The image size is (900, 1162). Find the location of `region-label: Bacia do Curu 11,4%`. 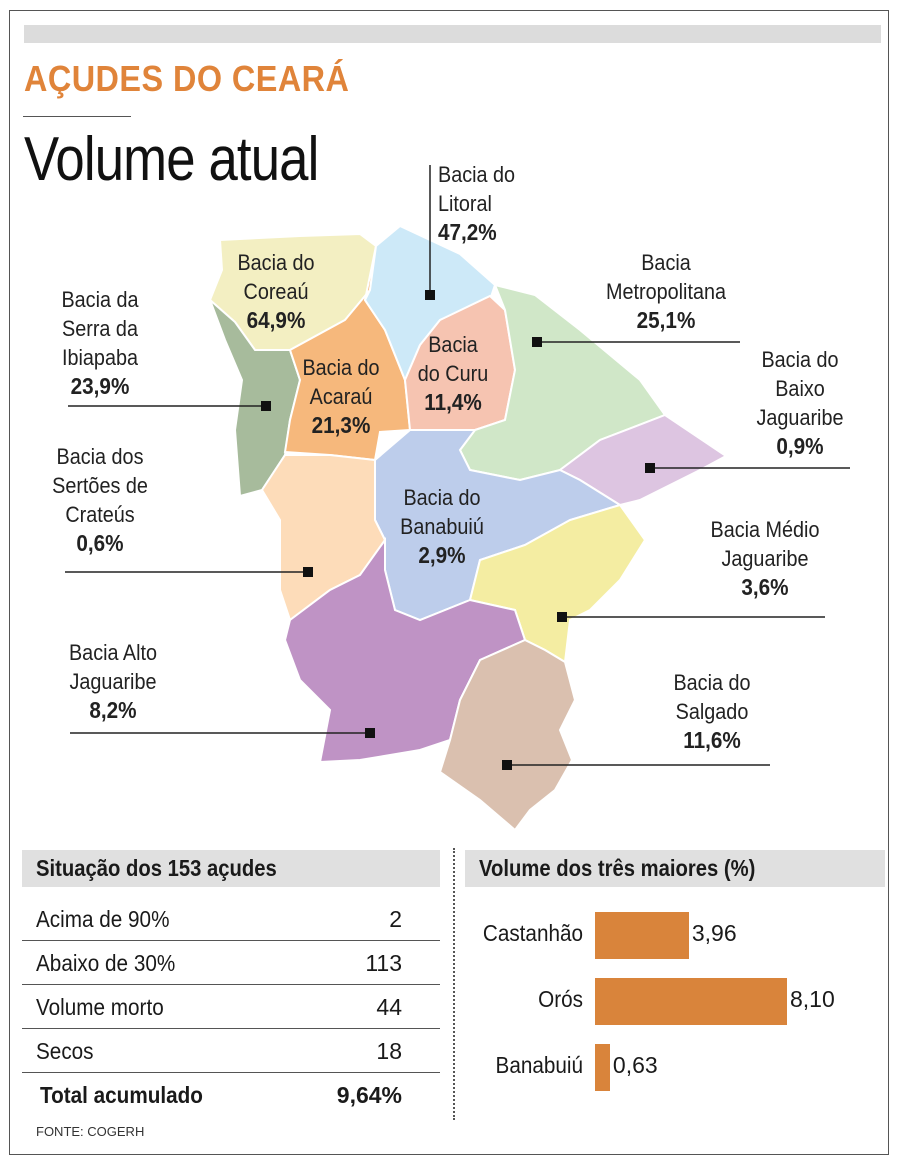

region-label: Bacia do Curu 11,4% is located at coordinates (453, 373).